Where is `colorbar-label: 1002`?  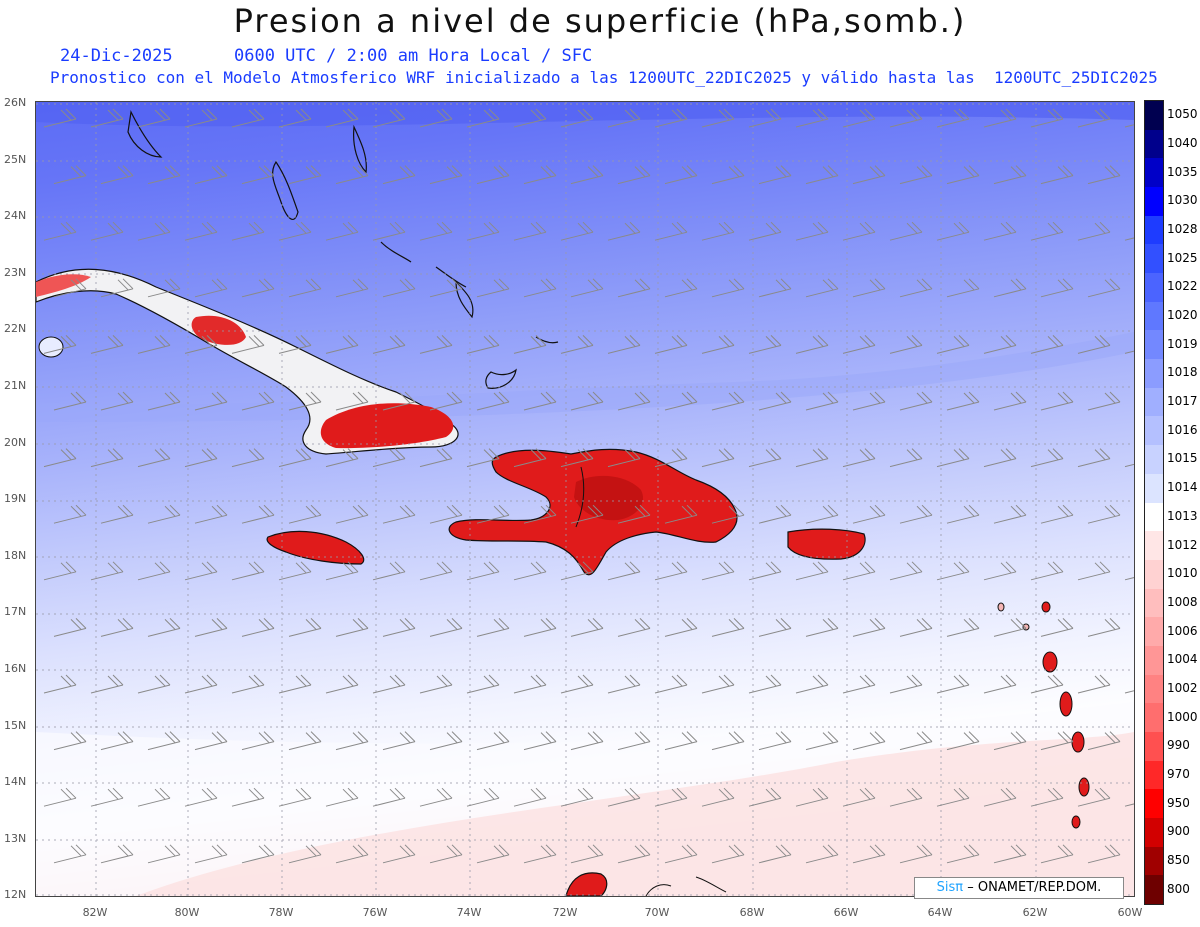 colorbar-label: 1002 is located at coordinates (1182, 687).